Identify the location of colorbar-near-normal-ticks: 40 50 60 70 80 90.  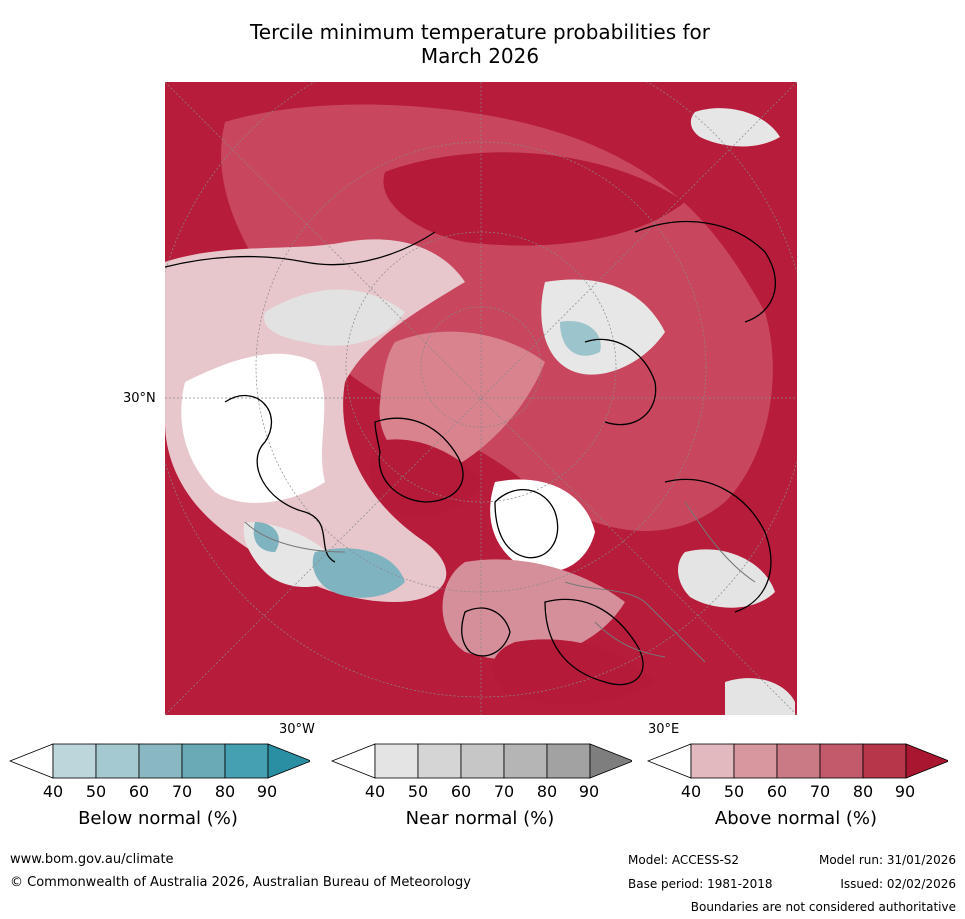
(480, 792).